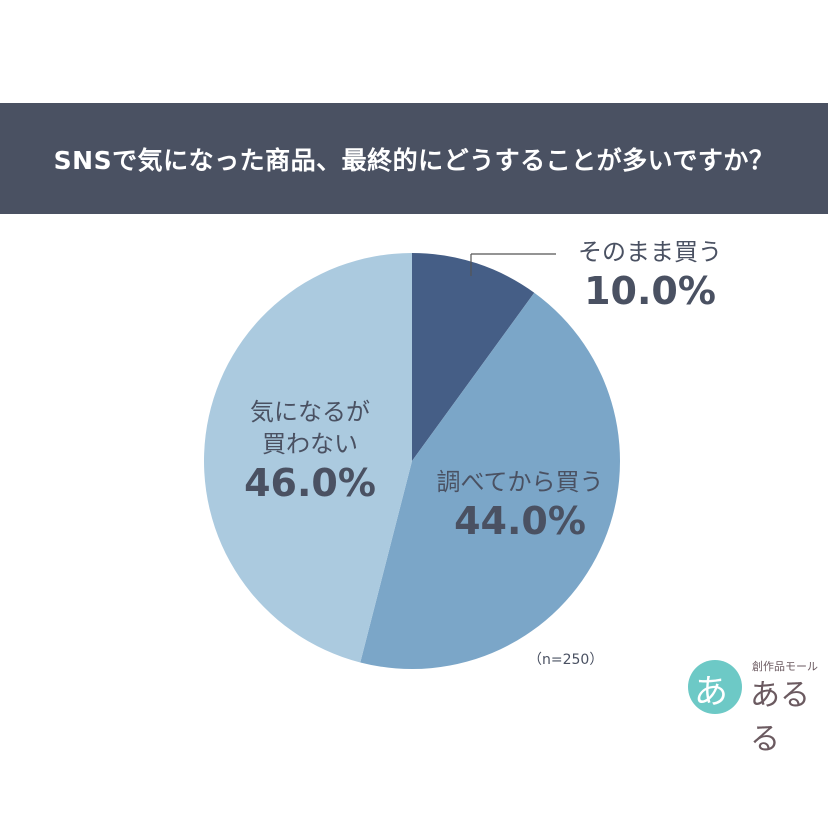 Image resolution: width=828 pixels, height=828 pixels. I want to click on brand-logo: あ 創作品モール あるる, so click(753, 705).